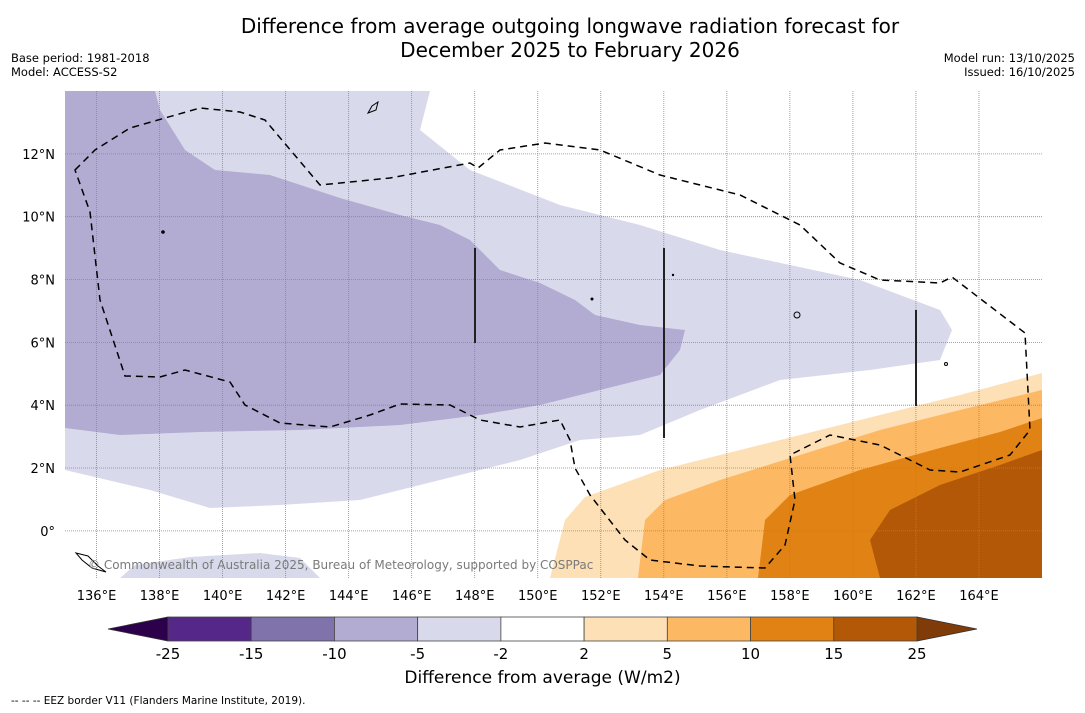 Image resolution: width=1085 pixels, height=713 pixels. Describe the element at coordinates (833, 654) in the screenshot. I see `colorbar-tick-label: 15` at that location.